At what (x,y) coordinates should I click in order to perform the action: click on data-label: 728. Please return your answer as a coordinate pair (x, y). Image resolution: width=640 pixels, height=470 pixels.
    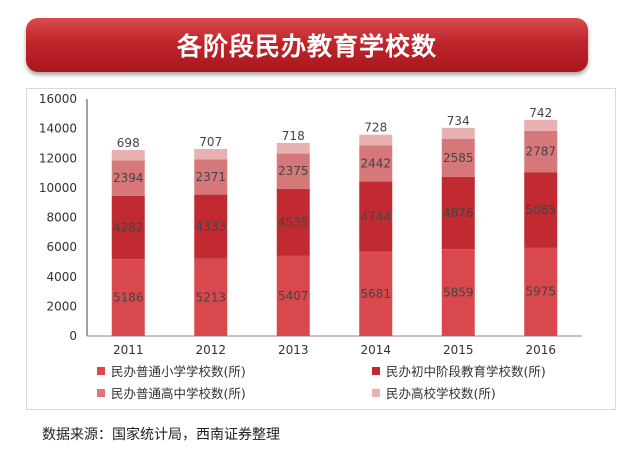
    Looking at the image, I should click on (375, 128).